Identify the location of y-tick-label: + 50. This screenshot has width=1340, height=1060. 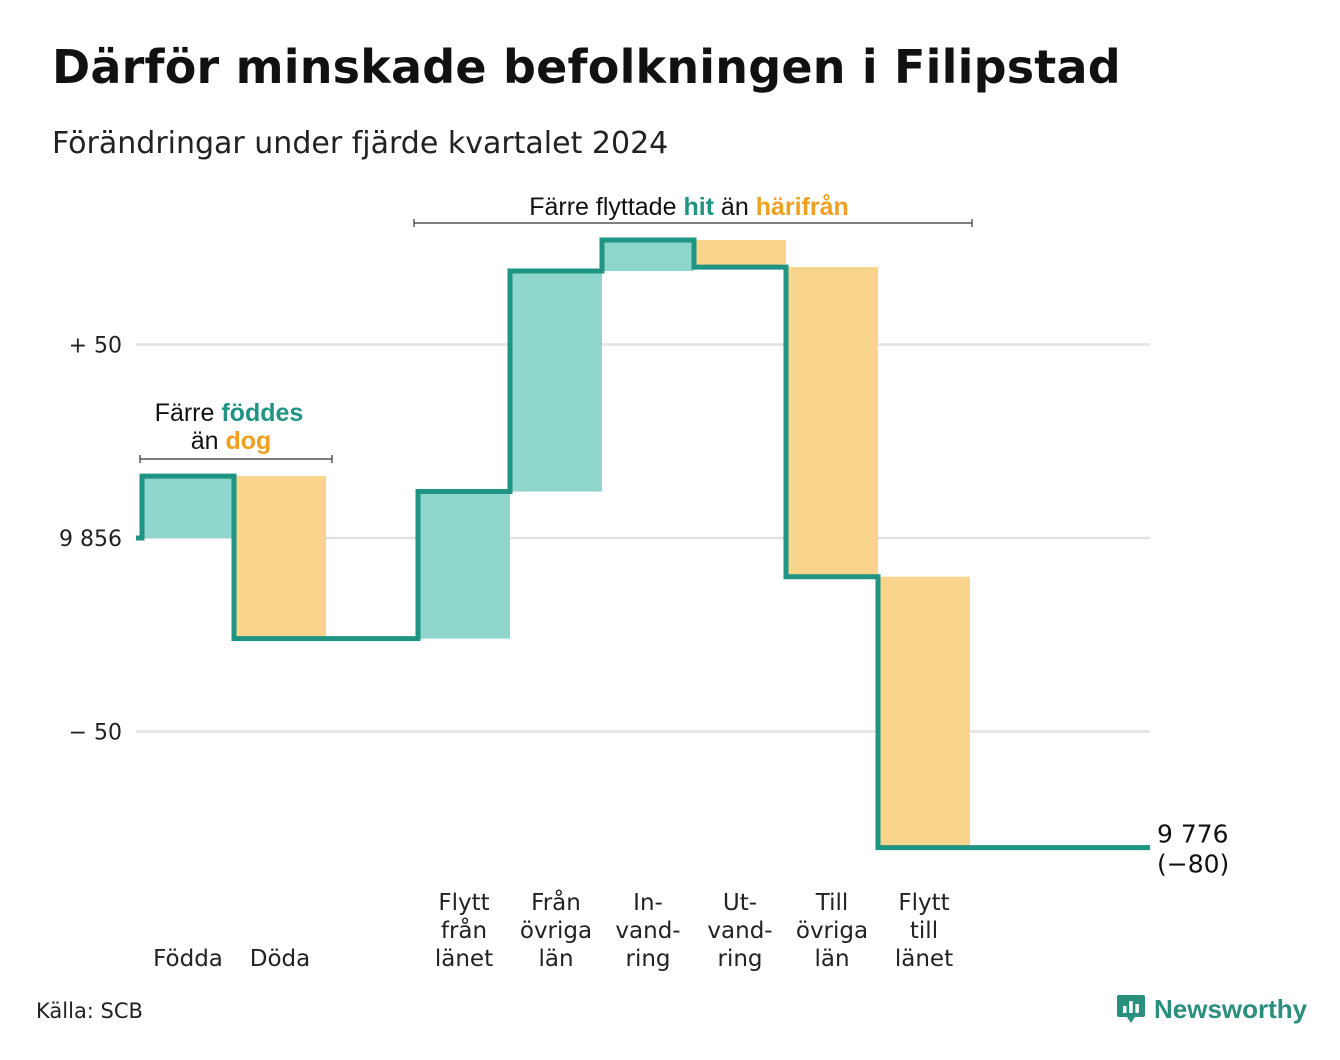
(95, 346).